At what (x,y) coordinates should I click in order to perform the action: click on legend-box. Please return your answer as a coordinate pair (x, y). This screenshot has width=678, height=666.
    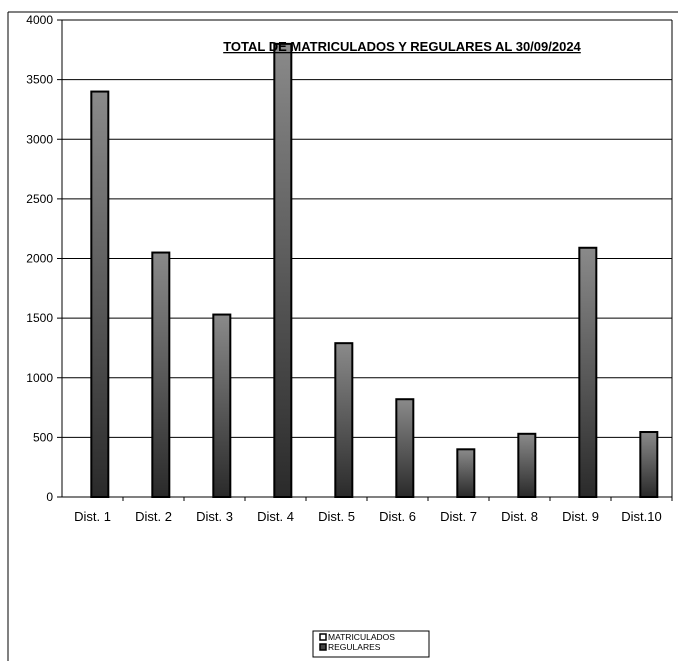
    Looking at the image, I should click on (371, 644).